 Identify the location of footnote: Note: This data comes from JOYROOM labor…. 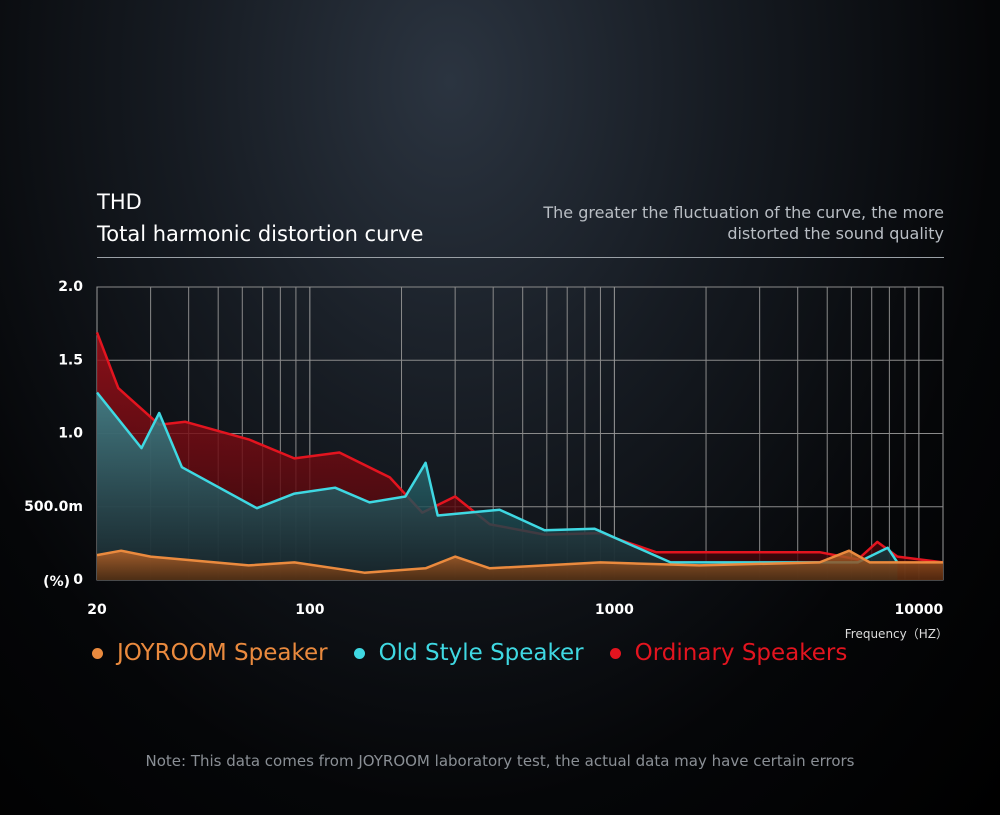
(500, 761).